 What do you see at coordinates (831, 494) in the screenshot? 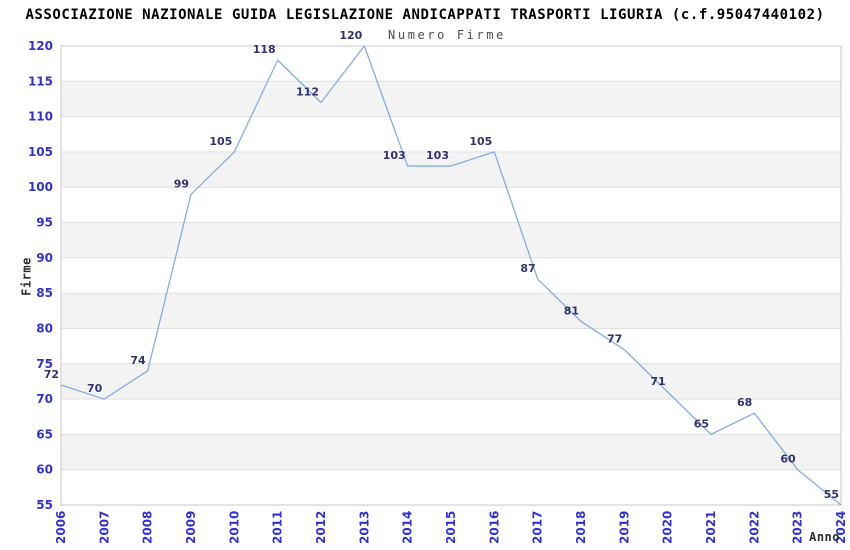
I see `data-point-label: 55` at bounding box center [831, 494].